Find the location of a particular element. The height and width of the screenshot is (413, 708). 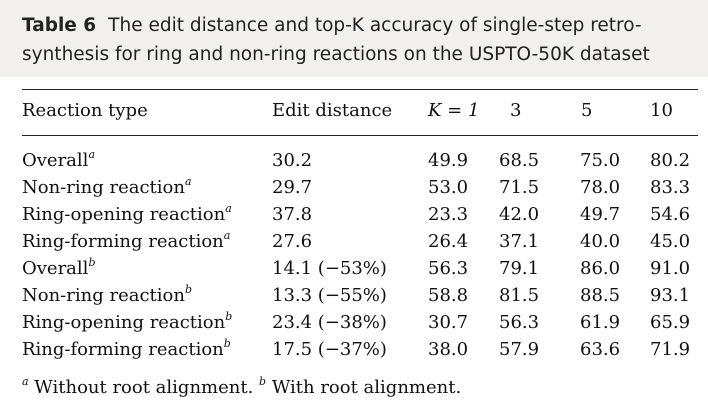

cell-k3: 56.3 is located at coordinates (519, 322).